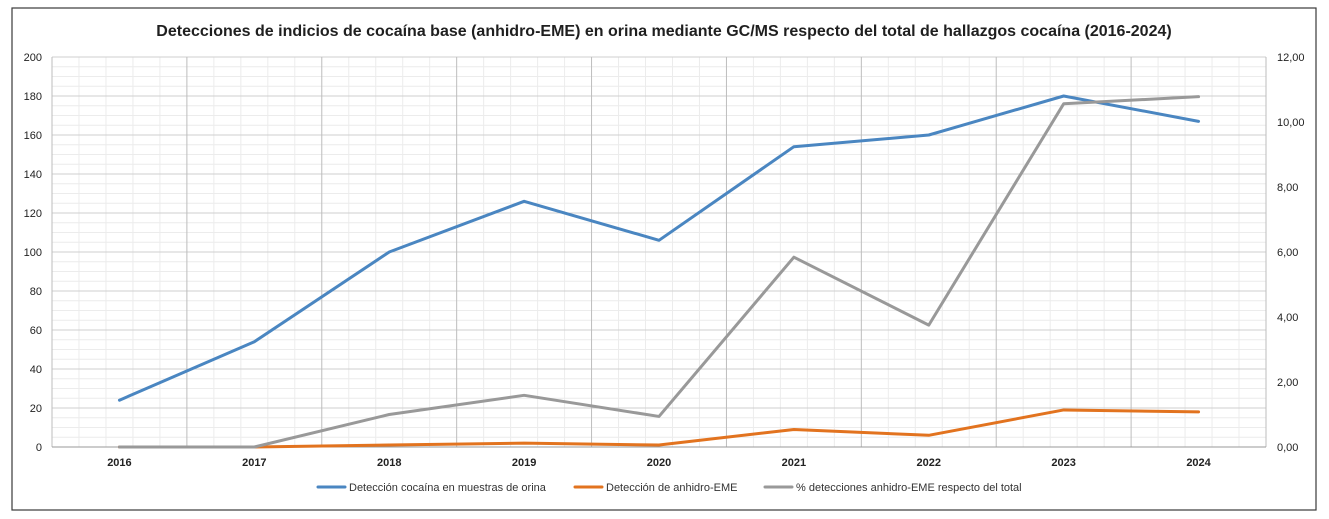 This screenshot has width=1329, height=519. Describe the element at coordinates (1063, 463) in the screenshot. I see `x-tick-label: 2023` at that location.